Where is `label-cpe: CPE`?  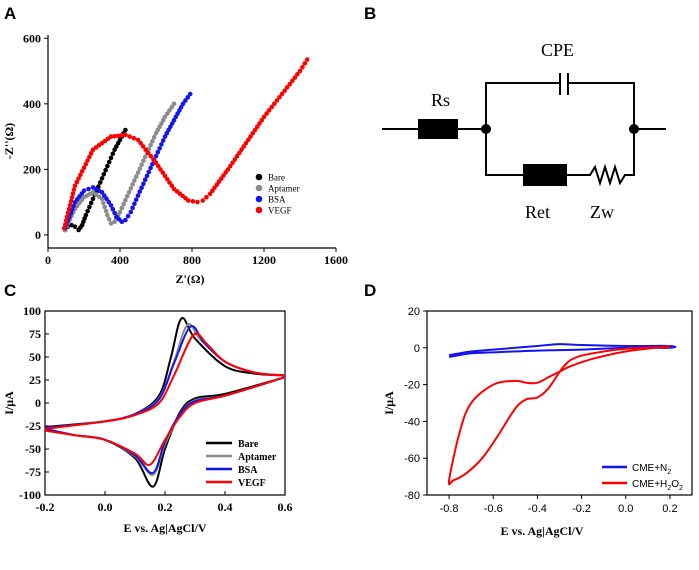
label-cpe: CPE is located at coordinates (557, 50).